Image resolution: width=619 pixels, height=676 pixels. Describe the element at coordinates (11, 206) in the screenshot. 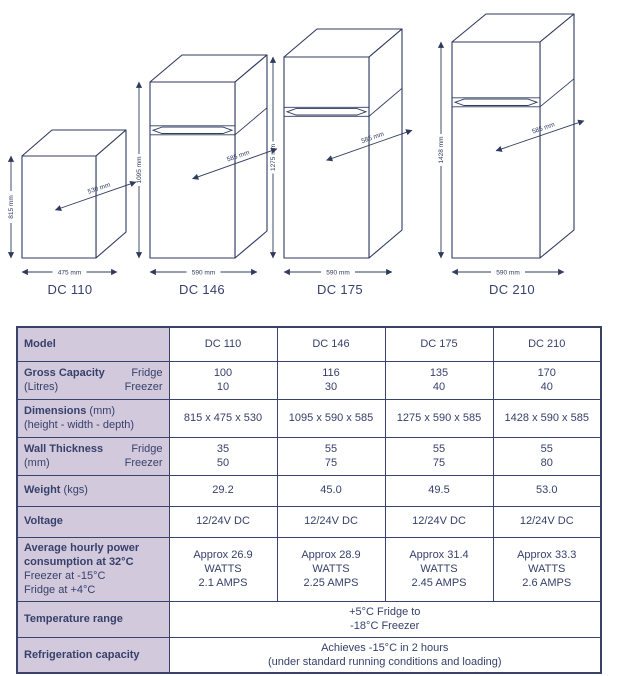

I see `height-dimension-label: 815 mm` at that location.